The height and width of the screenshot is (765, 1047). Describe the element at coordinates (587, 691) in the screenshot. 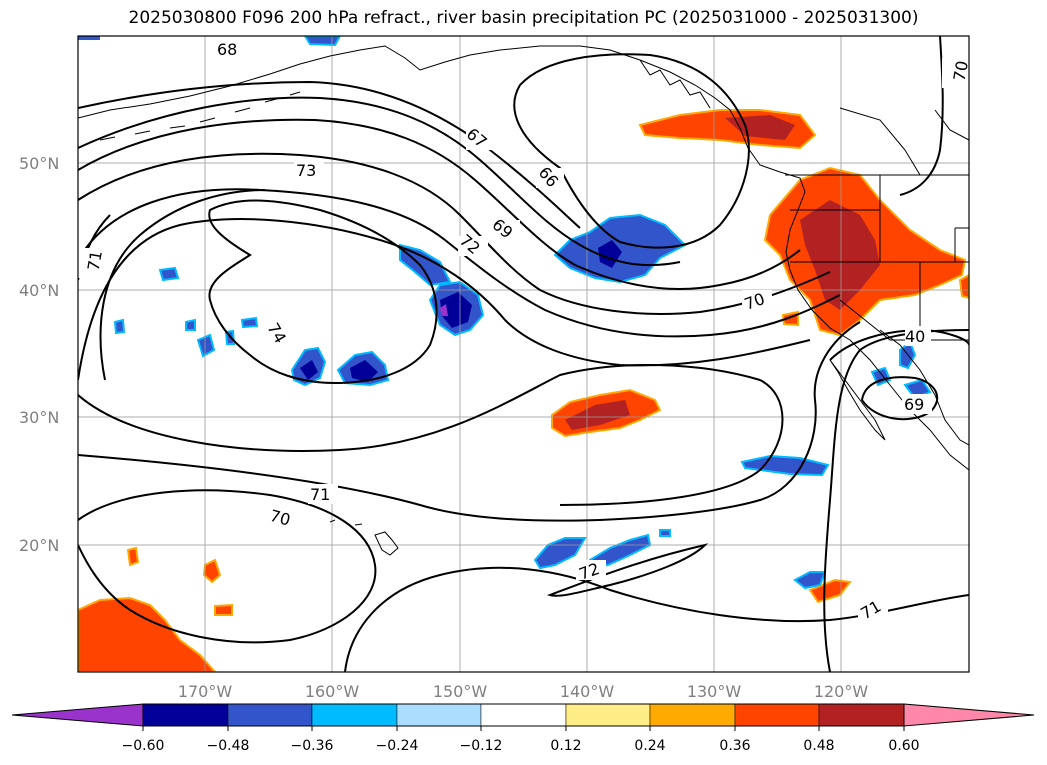

I see `lon-label-140w: 140°W` at that location.